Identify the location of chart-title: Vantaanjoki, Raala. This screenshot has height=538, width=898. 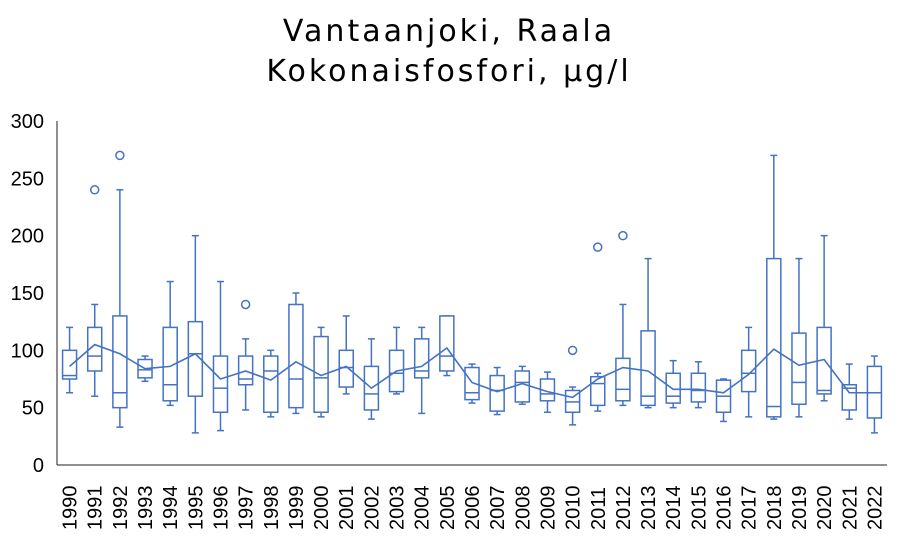
(449, 31).